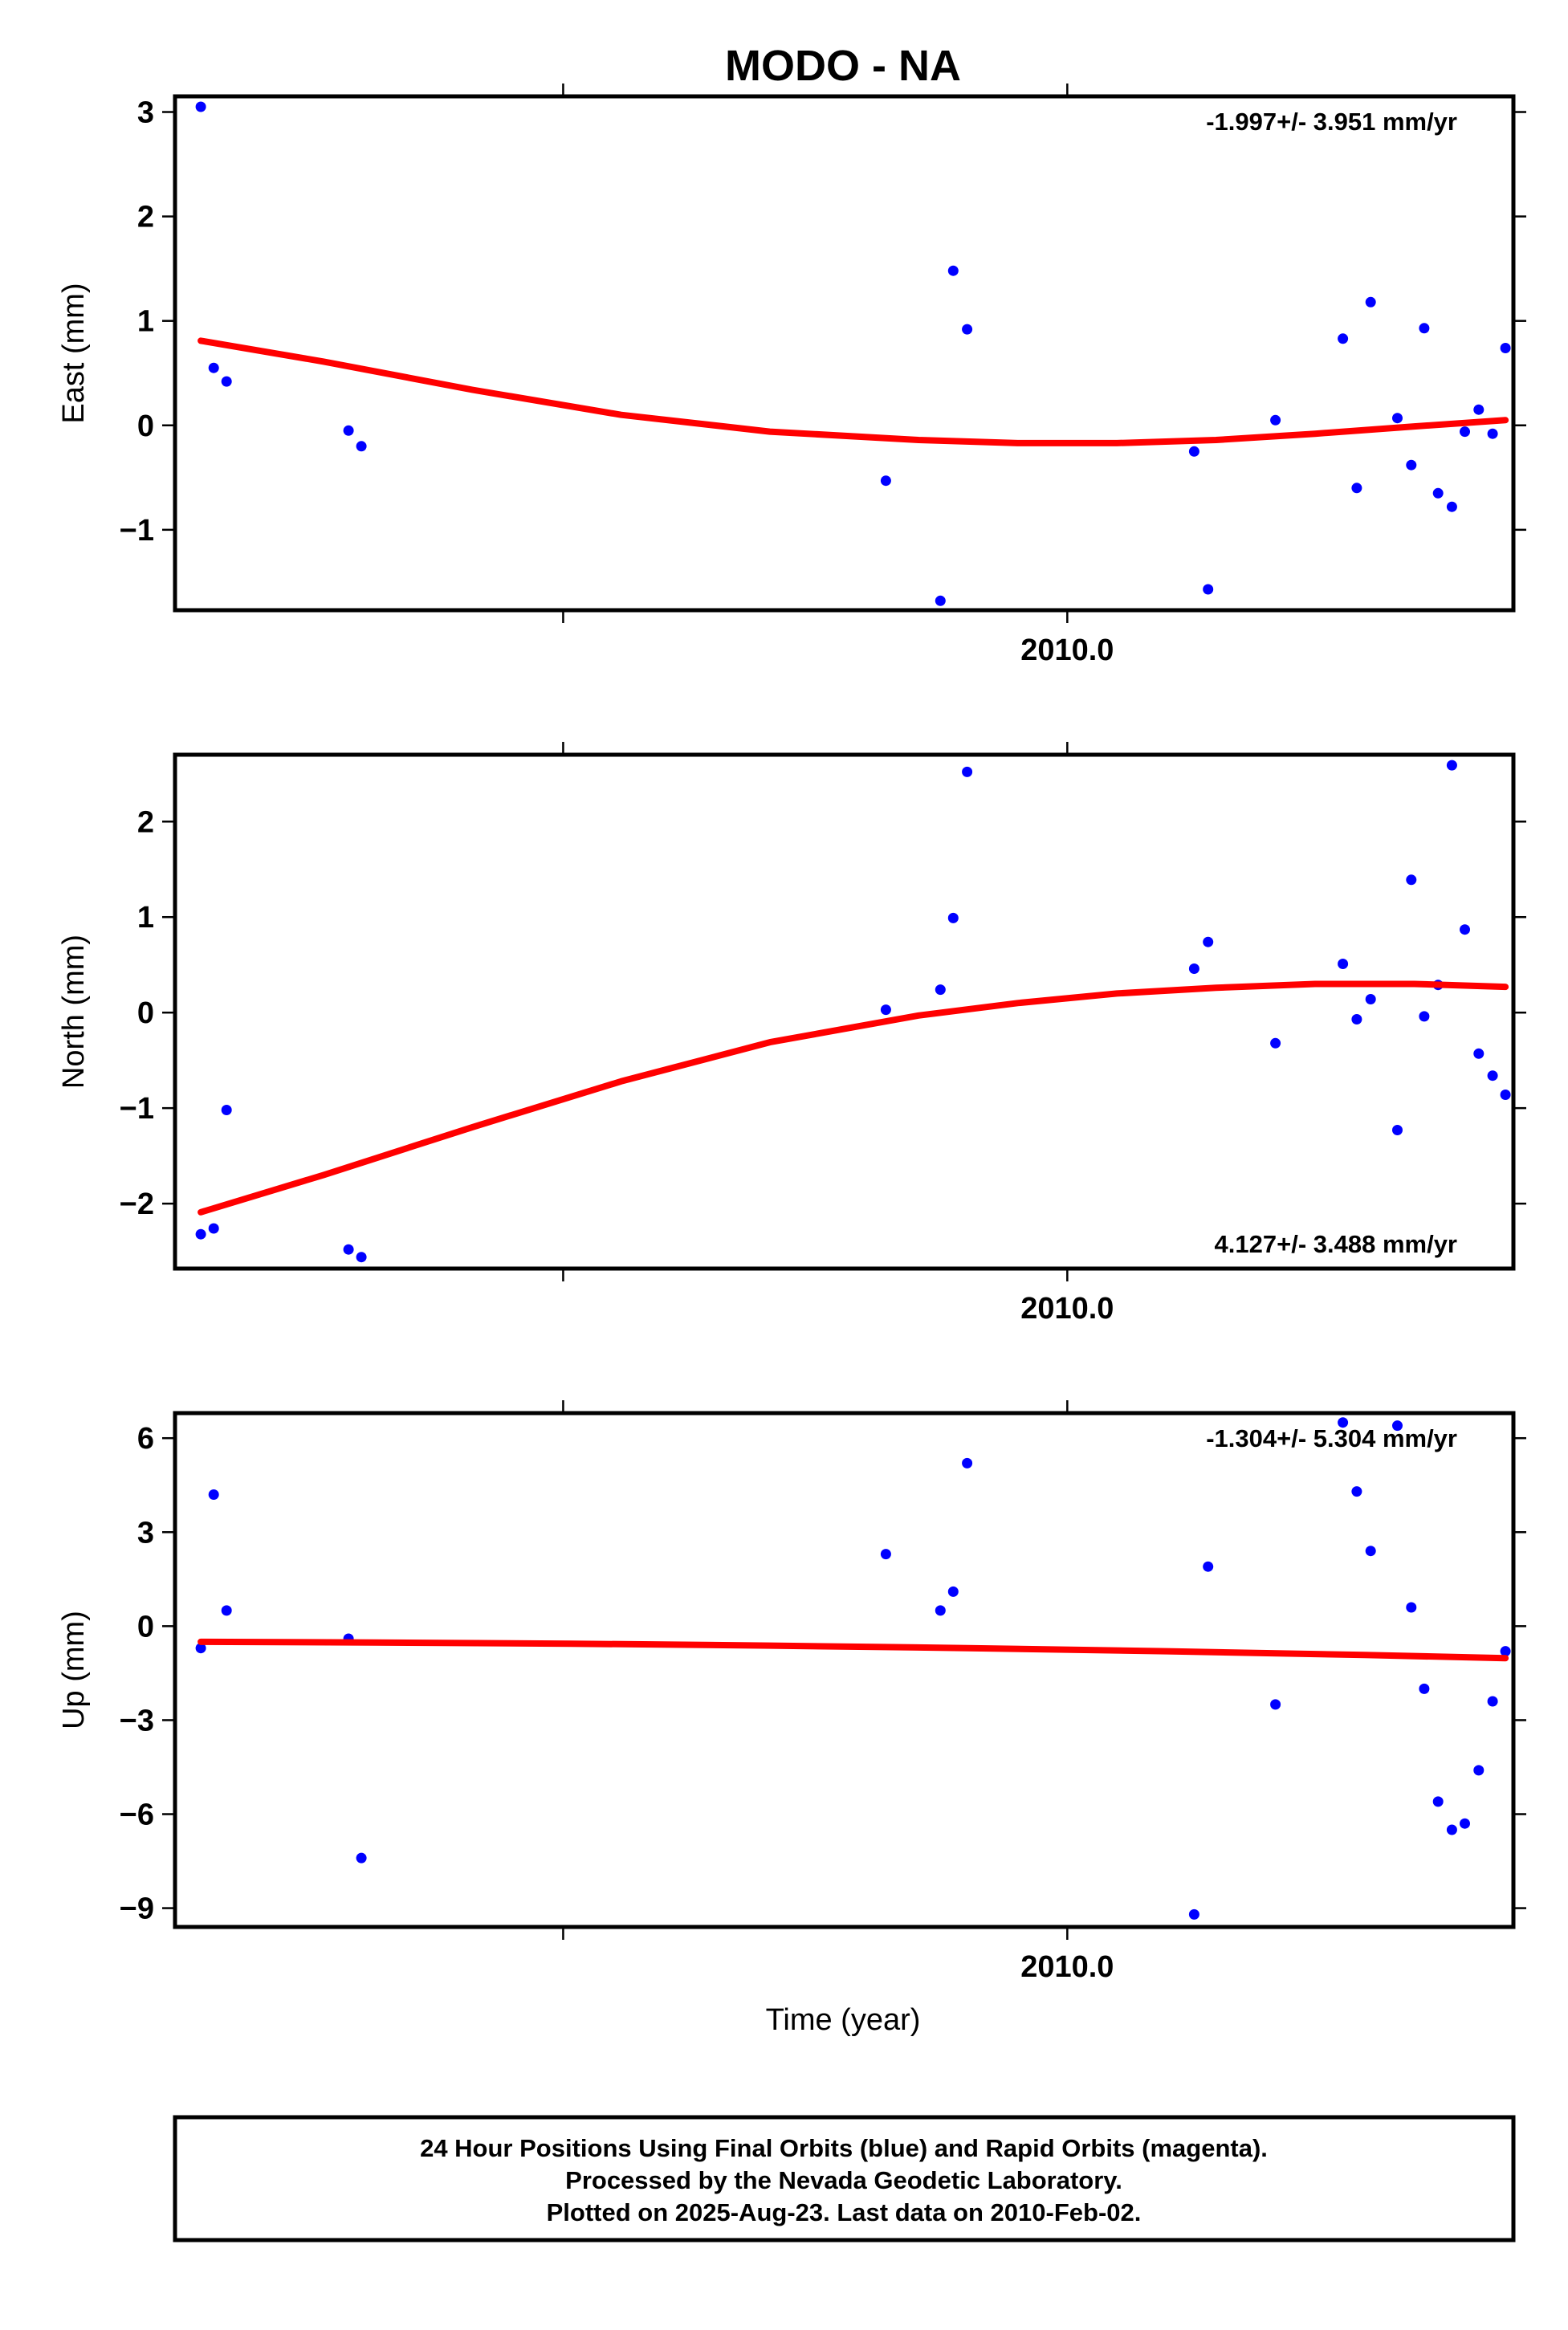 This screenshot has width=1568, height=2330. What do you see at coordinates (74, 1670) in the screenshot?
I see `up-y-axis-title: Up (mm)` at bounding box center [74, 1670].